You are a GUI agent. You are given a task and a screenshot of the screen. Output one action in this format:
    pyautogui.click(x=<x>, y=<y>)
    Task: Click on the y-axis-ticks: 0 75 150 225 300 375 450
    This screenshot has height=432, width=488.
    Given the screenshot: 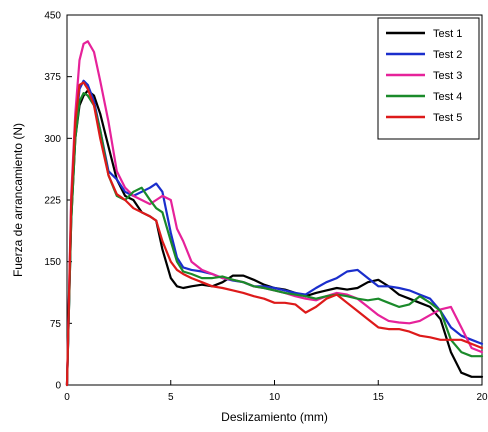 What is the action you would take?
    pyautogui.click(x=58, y=201)
    